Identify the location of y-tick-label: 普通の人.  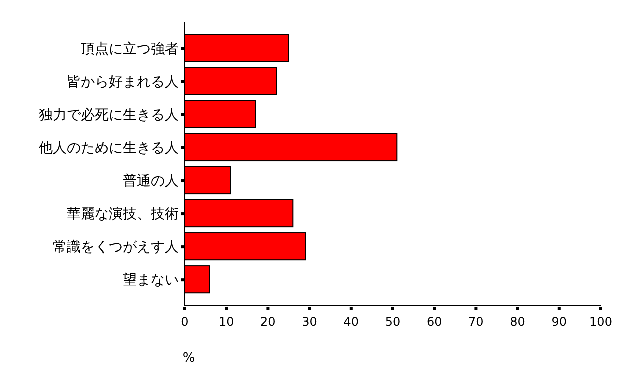
(151, 181).